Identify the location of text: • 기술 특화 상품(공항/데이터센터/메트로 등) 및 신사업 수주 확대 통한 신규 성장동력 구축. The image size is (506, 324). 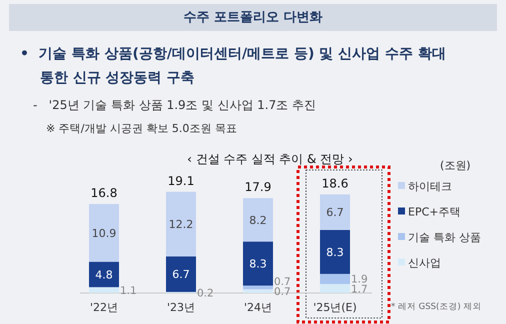
(233, 66).